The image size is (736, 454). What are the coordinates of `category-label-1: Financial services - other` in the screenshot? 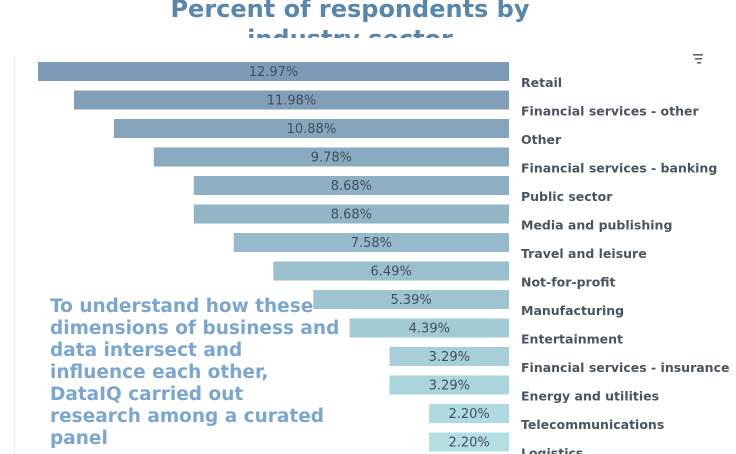 It's located at (610, 111).